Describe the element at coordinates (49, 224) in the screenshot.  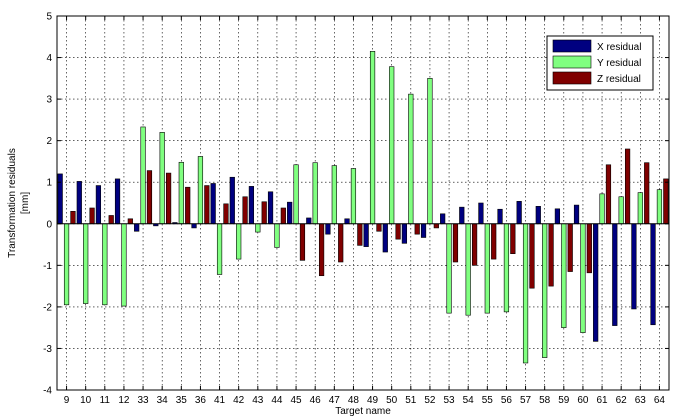
I see `y-tick-label: 0` at that location.